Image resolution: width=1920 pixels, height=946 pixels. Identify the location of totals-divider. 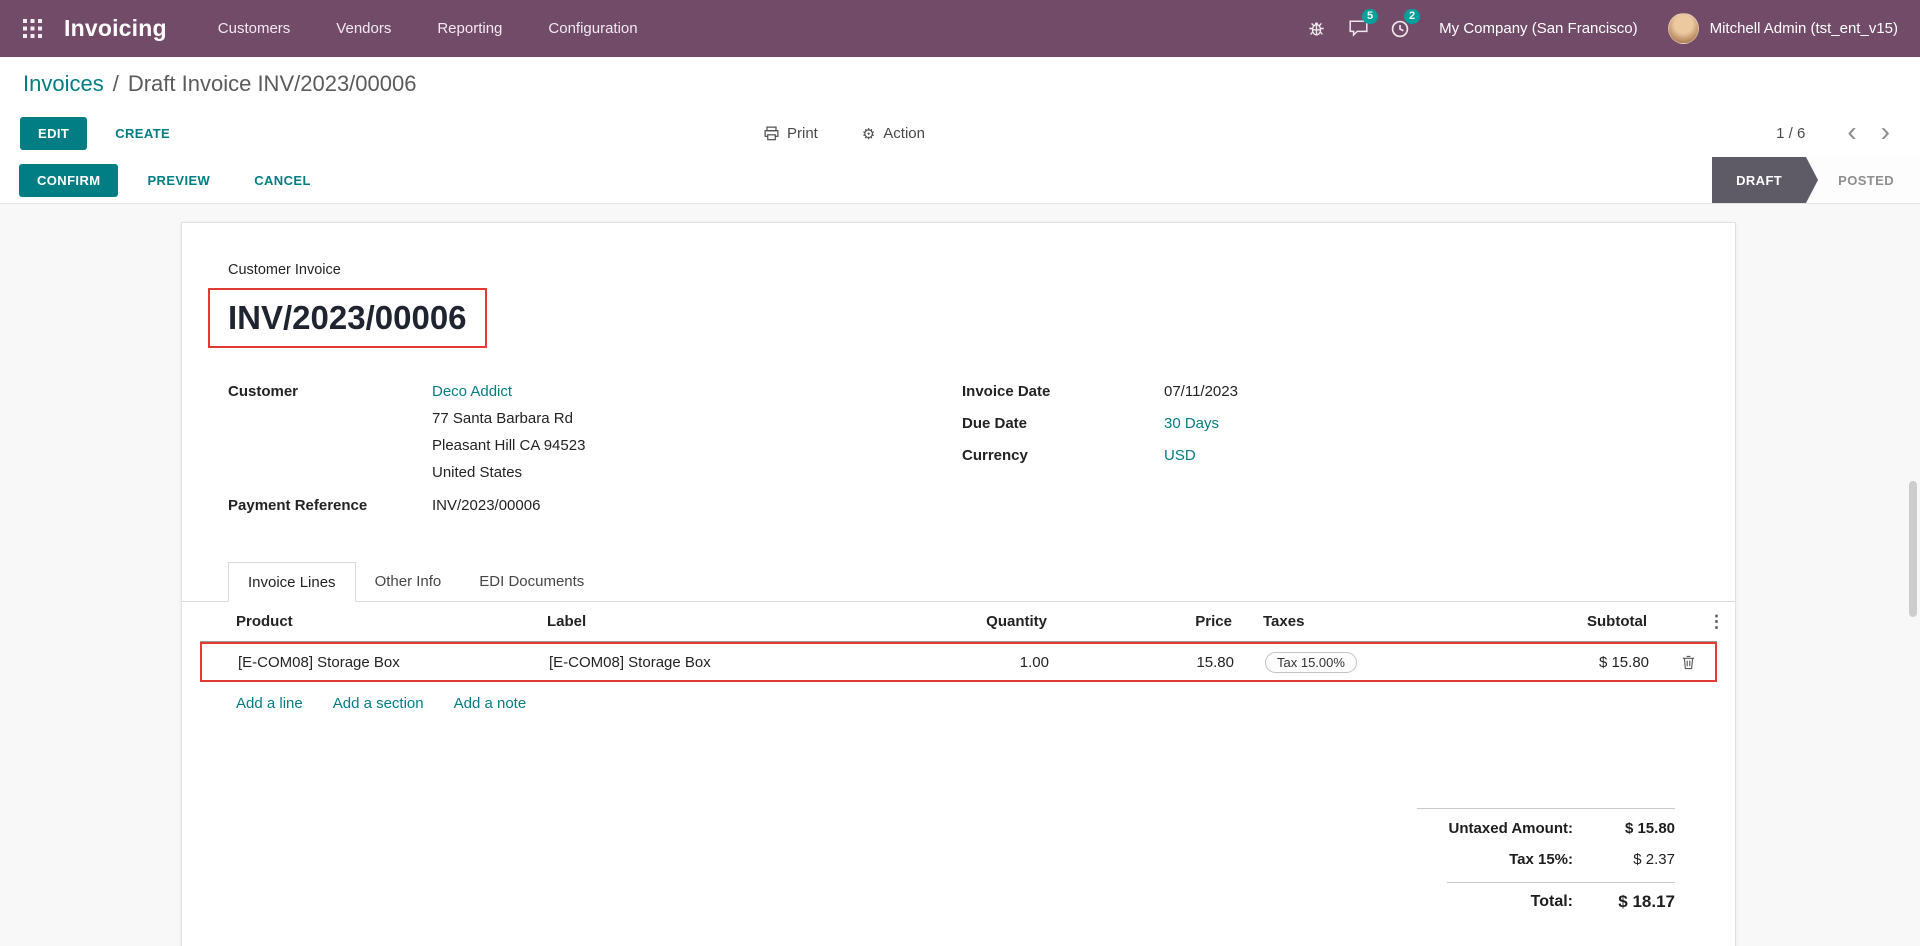
(1561, 882).